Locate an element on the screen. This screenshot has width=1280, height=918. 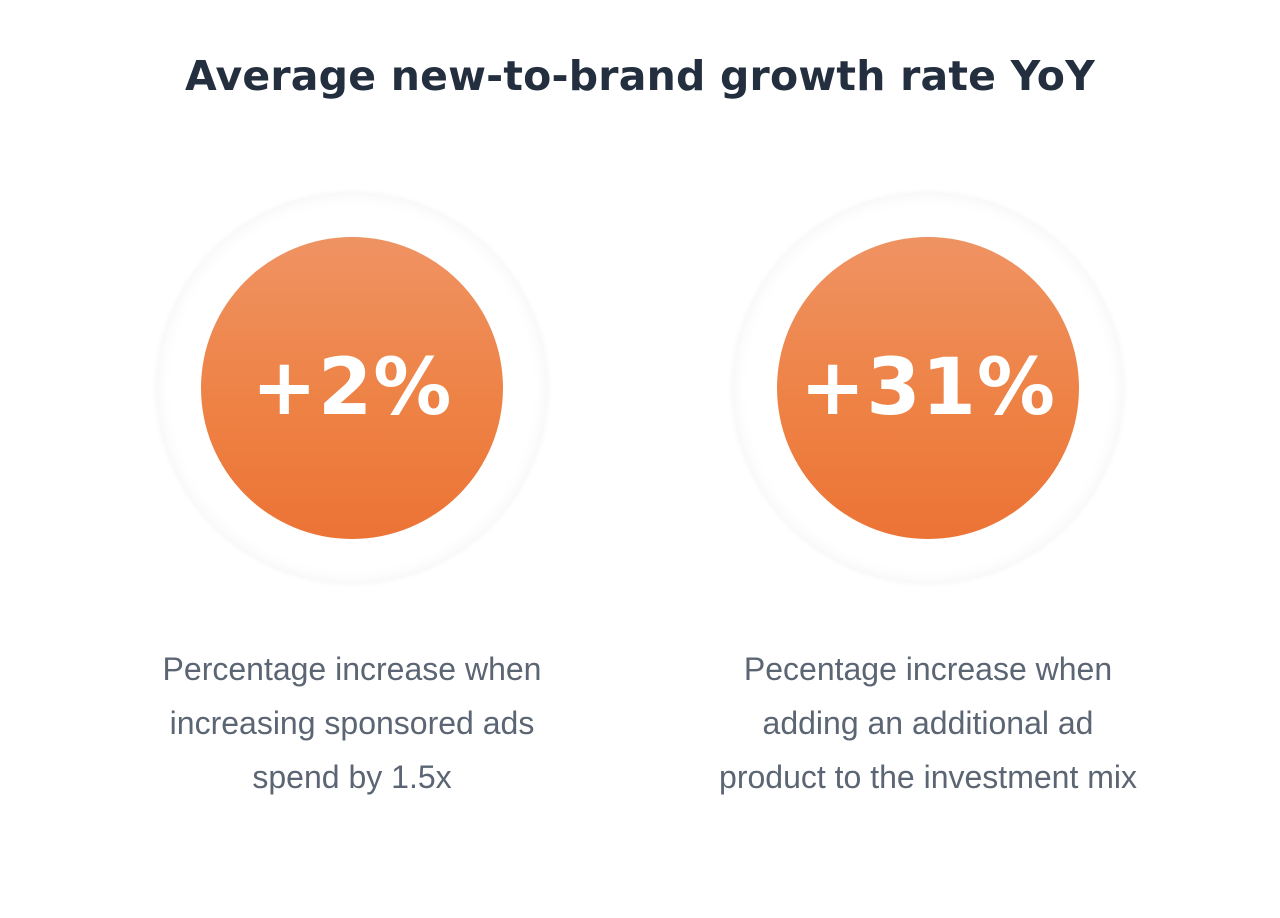
stat-ring: +31% is located at coordinates (928, 388).